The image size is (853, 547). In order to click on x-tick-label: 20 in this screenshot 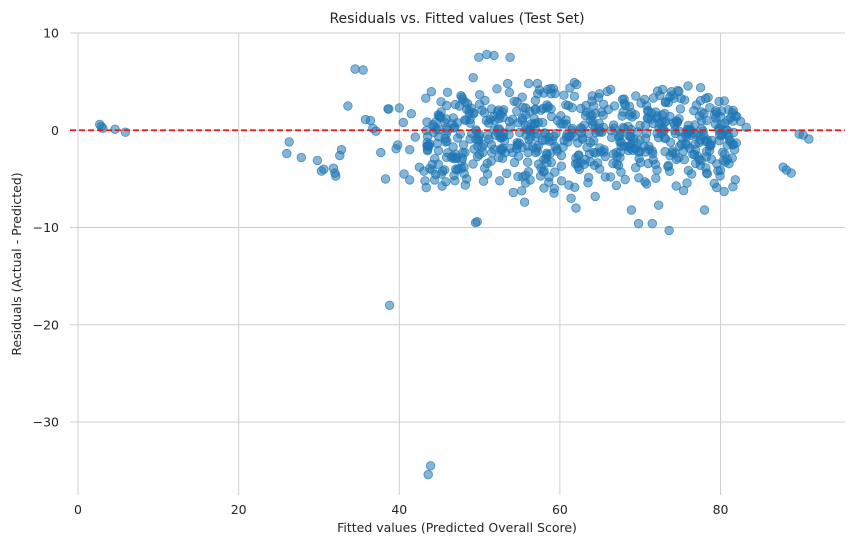, I will do `click(239, 509)`.